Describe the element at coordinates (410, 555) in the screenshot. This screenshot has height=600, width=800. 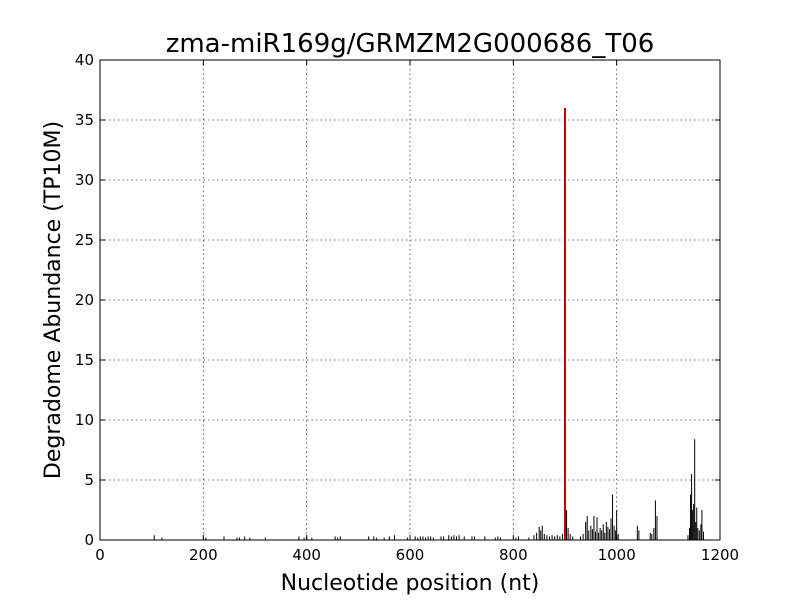
I see `x-tick-label: 600` at that location.